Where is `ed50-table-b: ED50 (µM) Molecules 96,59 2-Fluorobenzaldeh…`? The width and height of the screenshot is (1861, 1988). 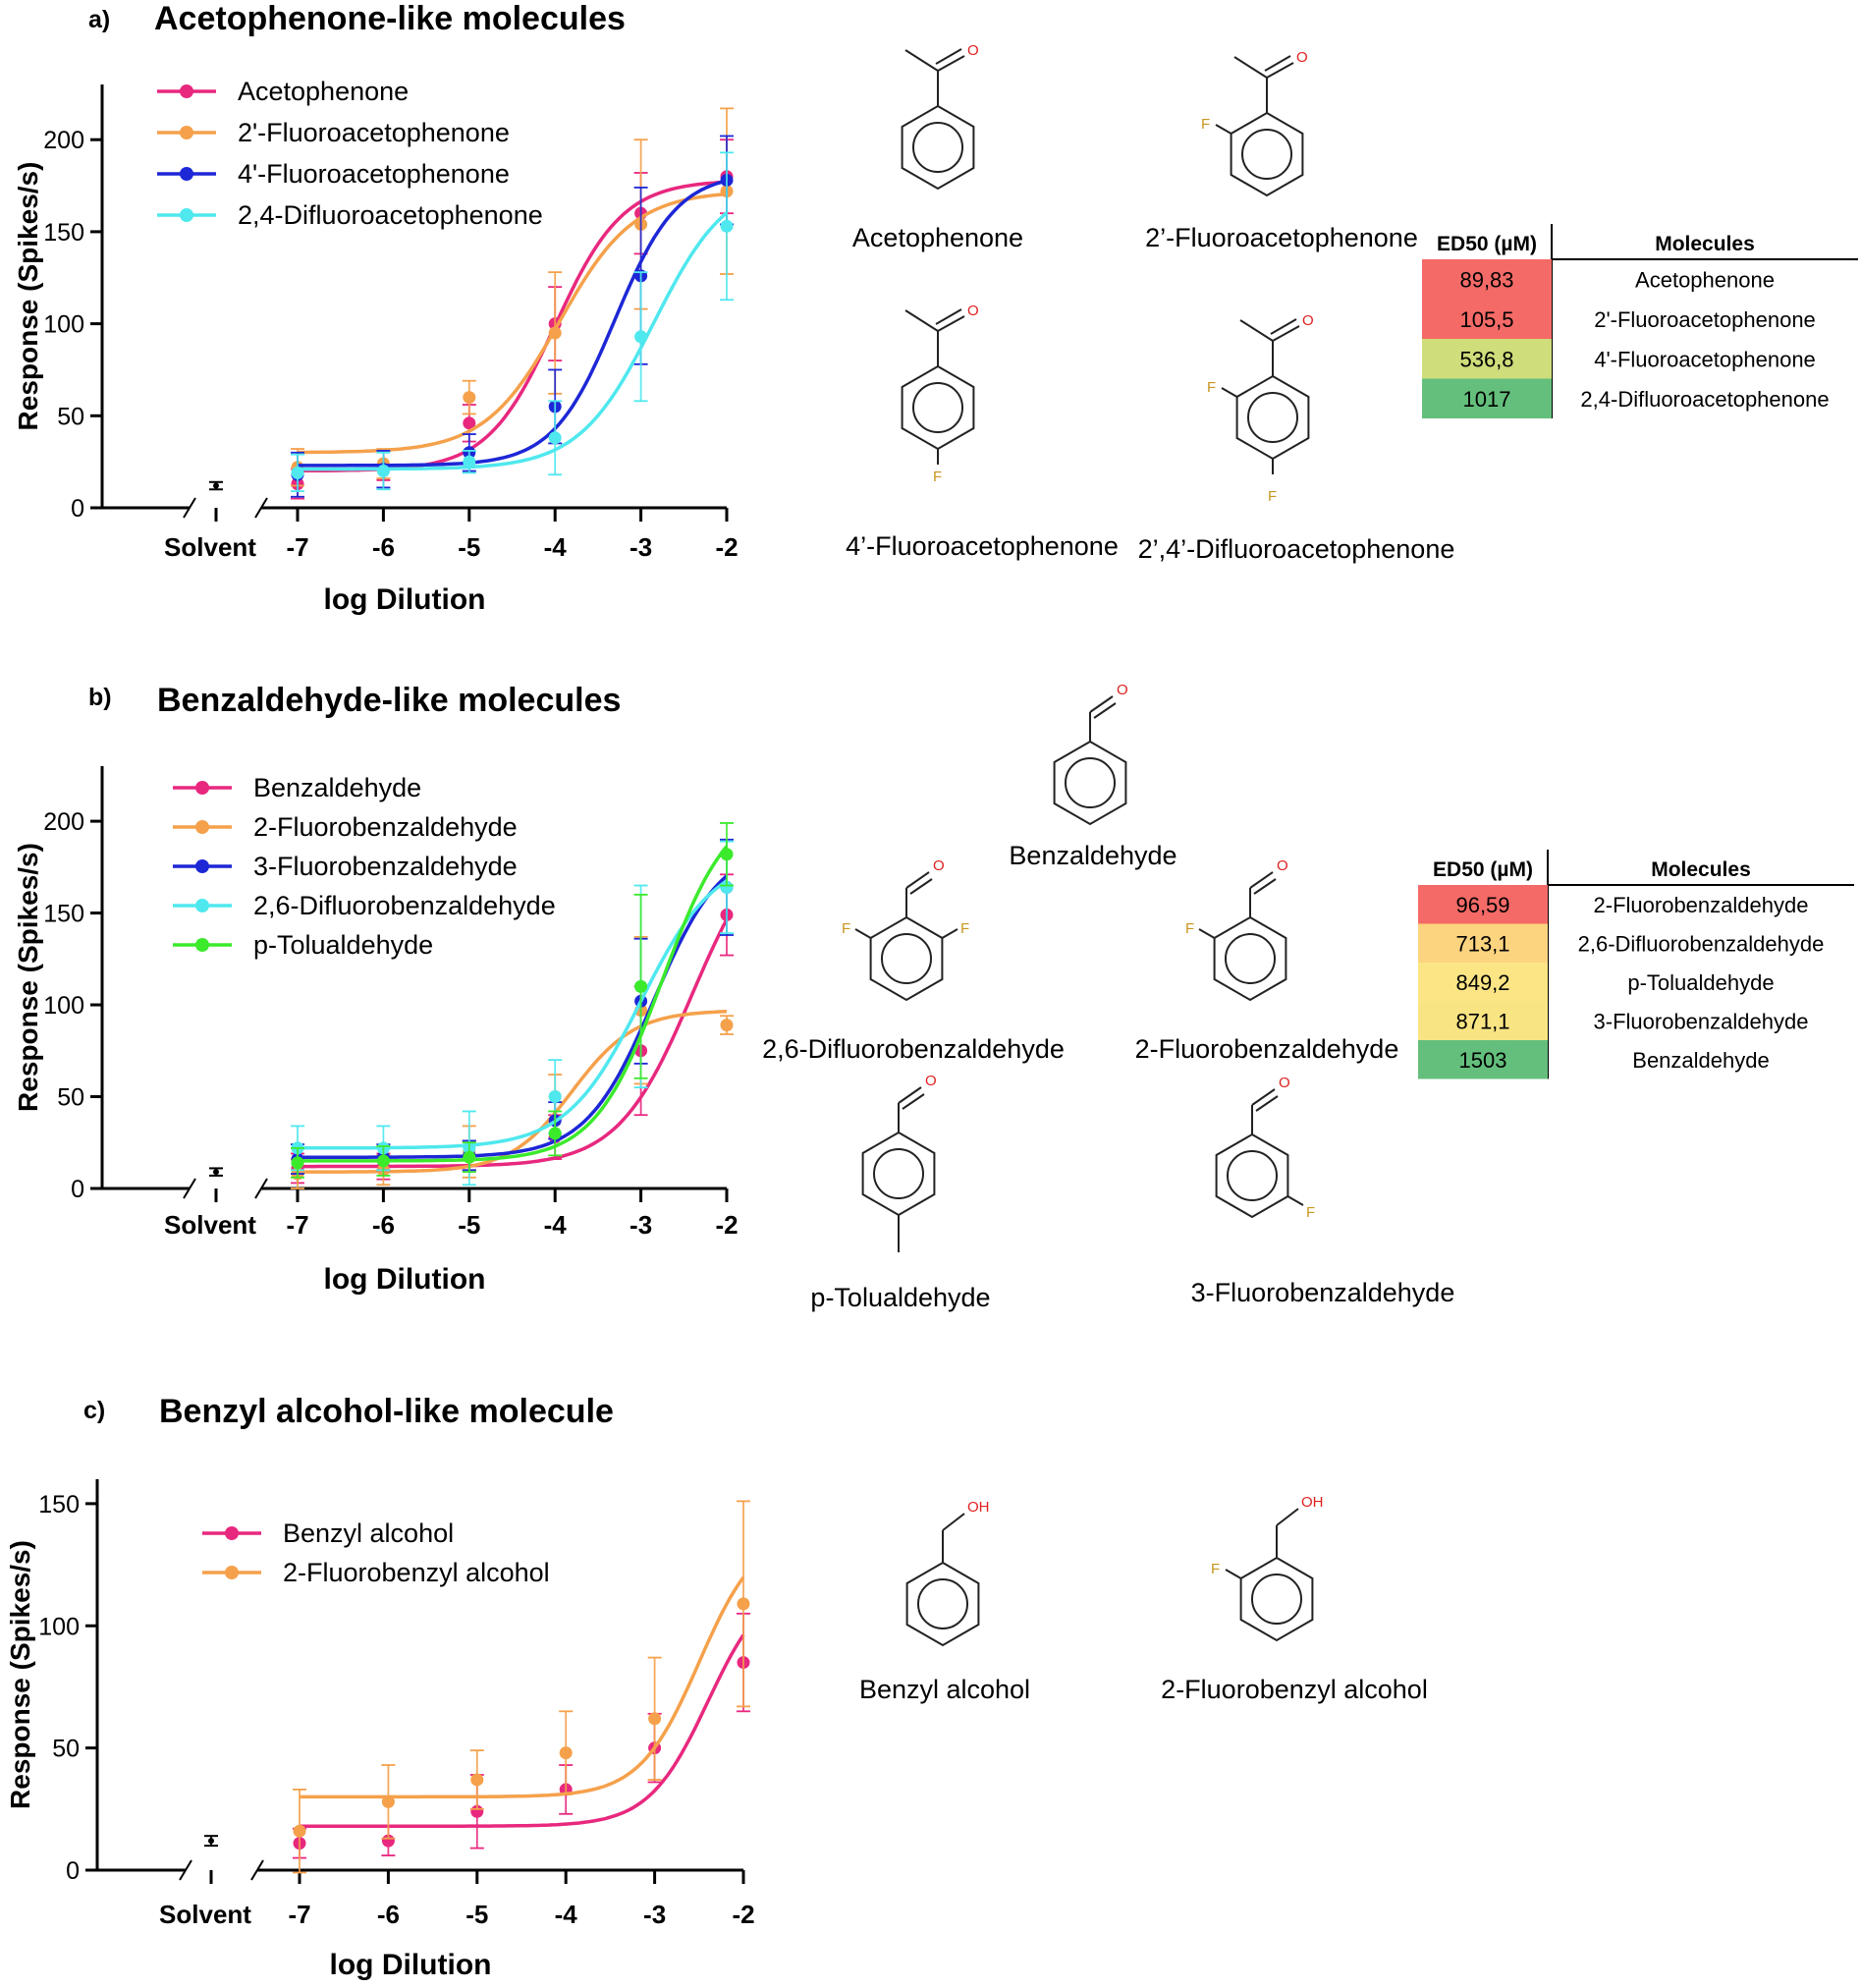 ed50-table-b: ED50 (µM) Molecules 96,59 2-Fluorobenzaldeh… is located at coordinates (1636, 964).